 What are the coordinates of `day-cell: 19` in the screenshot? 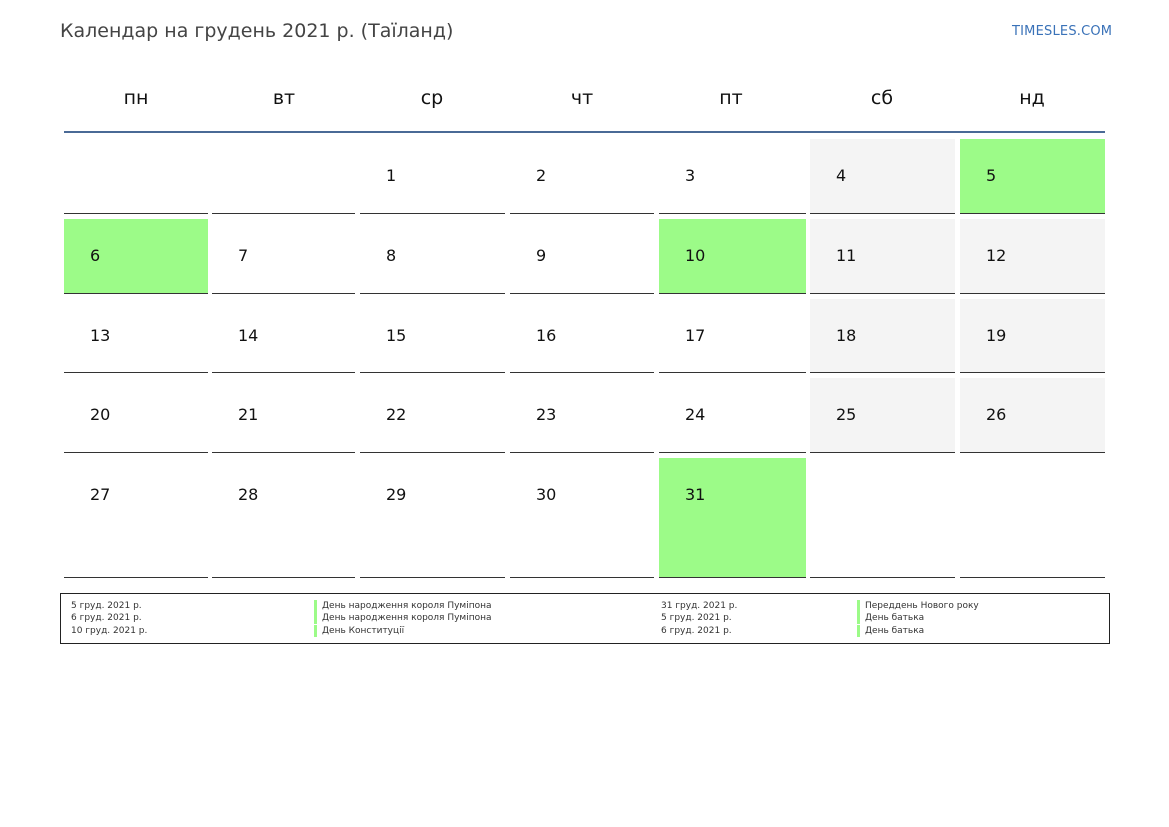 It's located at (1032, 336).